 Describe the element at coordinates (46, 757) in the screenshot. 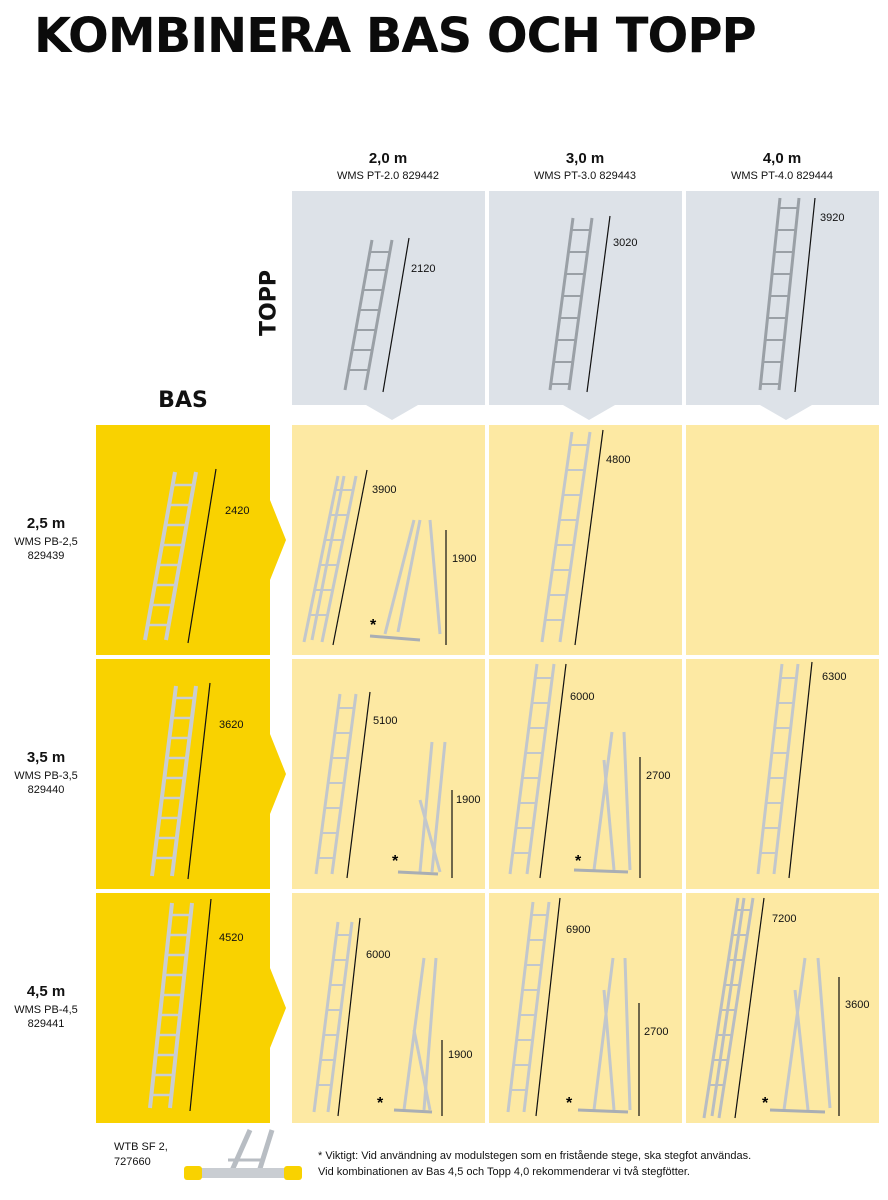

I see `row-size: 3,5 m` at that location.